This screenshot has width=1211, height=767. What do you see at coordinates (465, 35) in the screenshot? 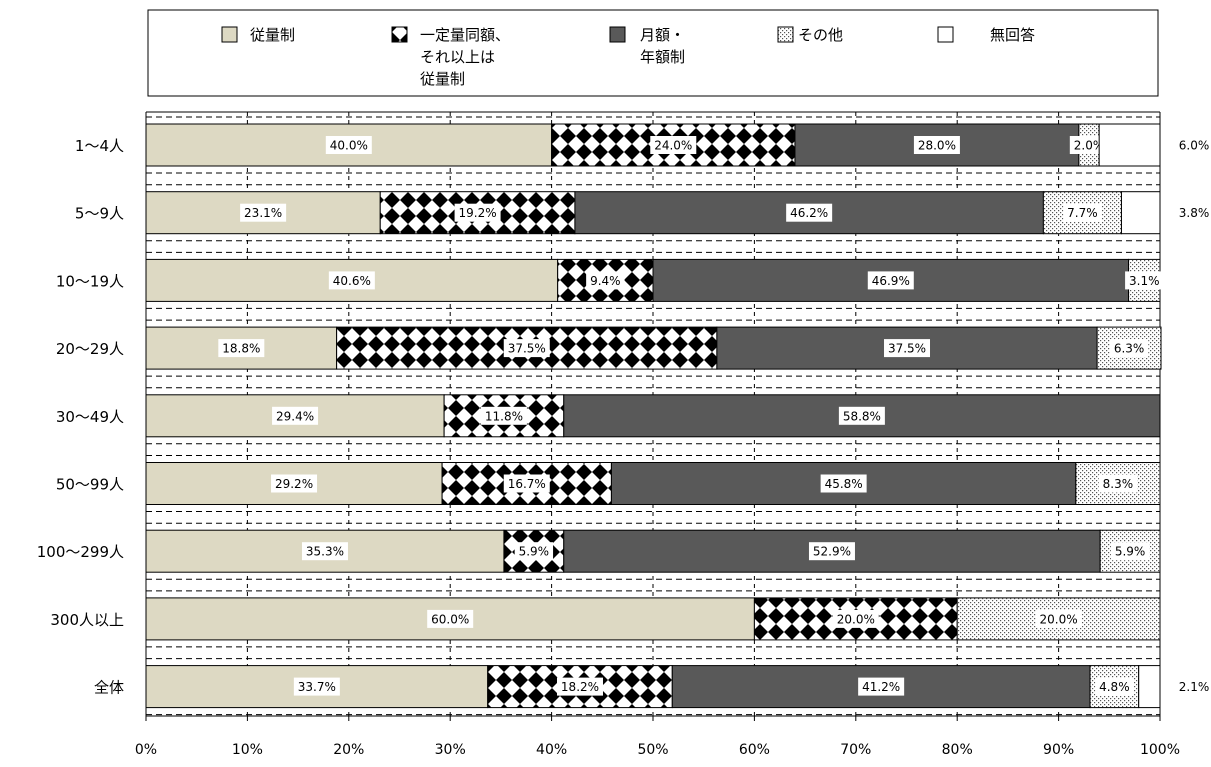
I see `legend-label-line: 一定量同額、` at bounding box center [465, 35].